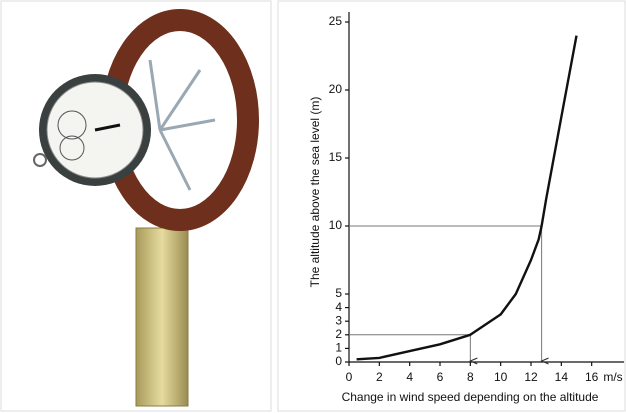 This screenshot has width=626, height=413. What do you see at coordinates (338, 334) in the screenshot?
I see `y-tick-label: 2` at bounding box center [338, 334].